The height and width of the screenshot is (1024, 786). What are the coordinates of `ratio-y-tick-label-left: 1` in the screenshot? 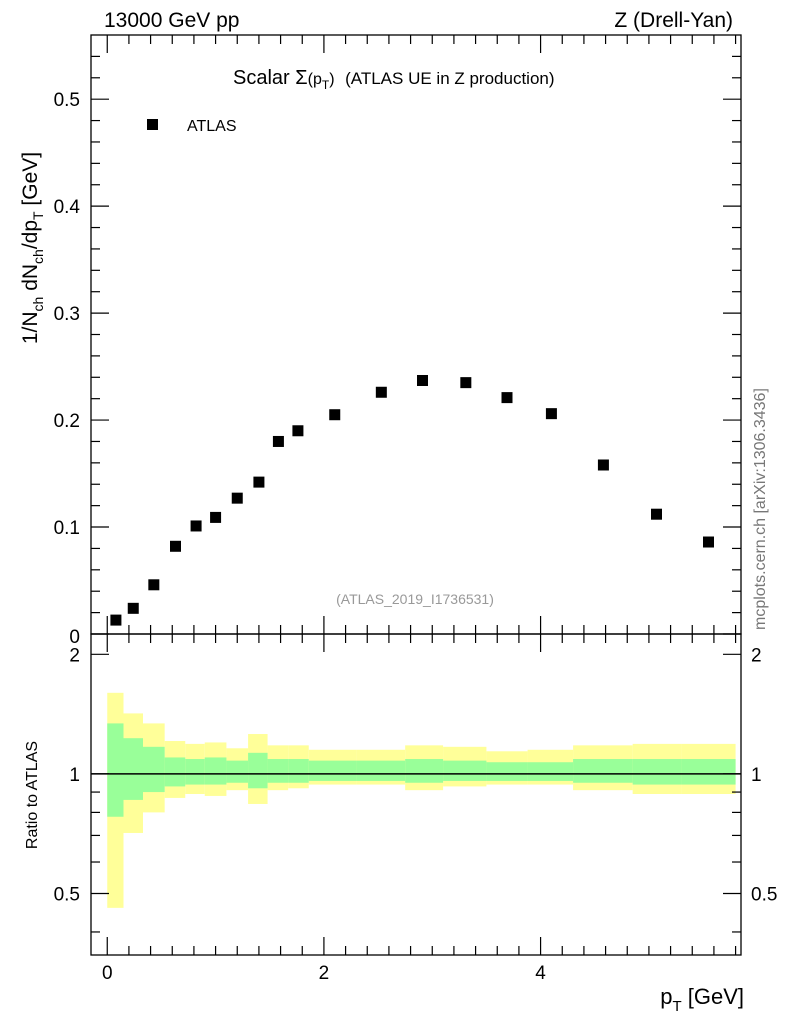 It's located at (74, 775).